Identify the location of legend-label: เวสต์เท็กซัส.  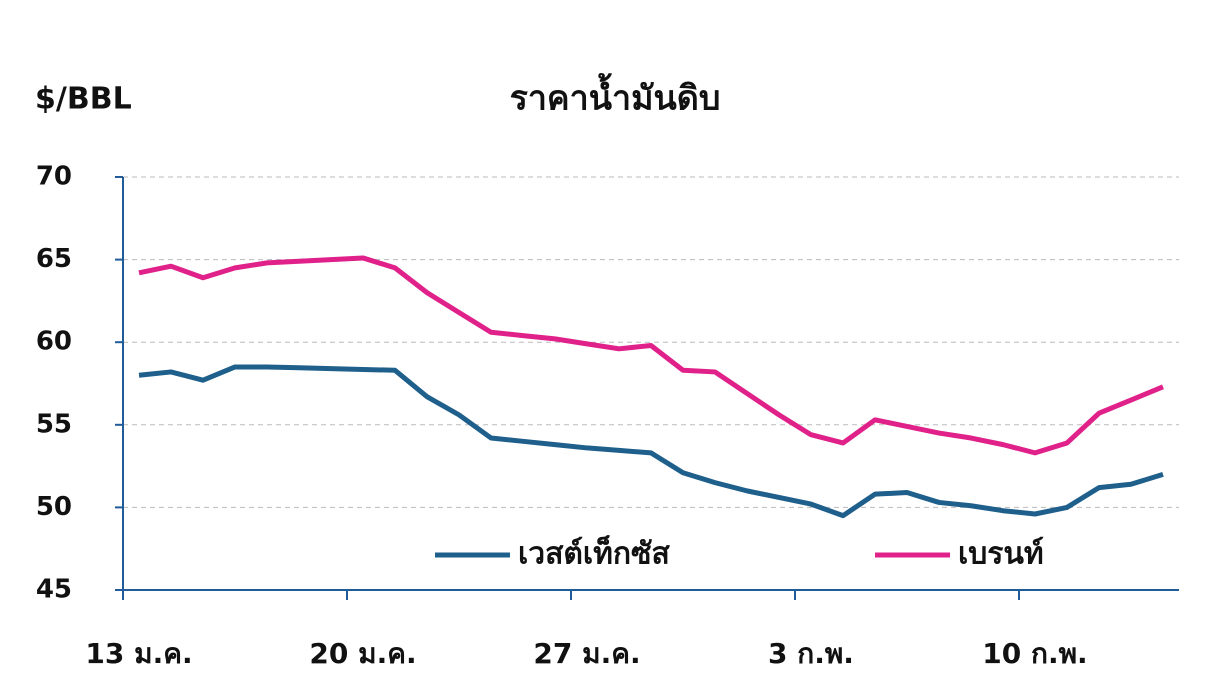
(594, 553).